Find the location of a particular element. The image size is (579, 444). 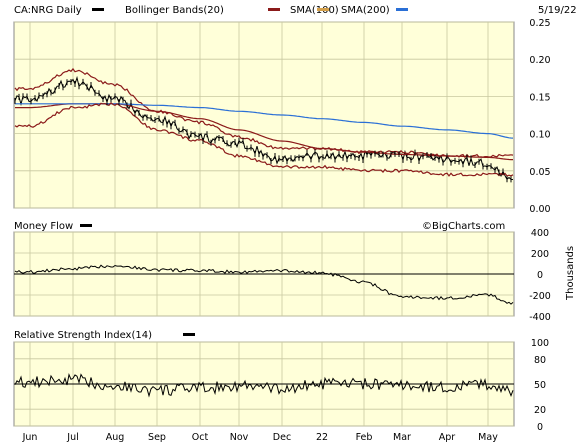

y-tick-0-0: 0.25 is located at coordinates (539, 23).